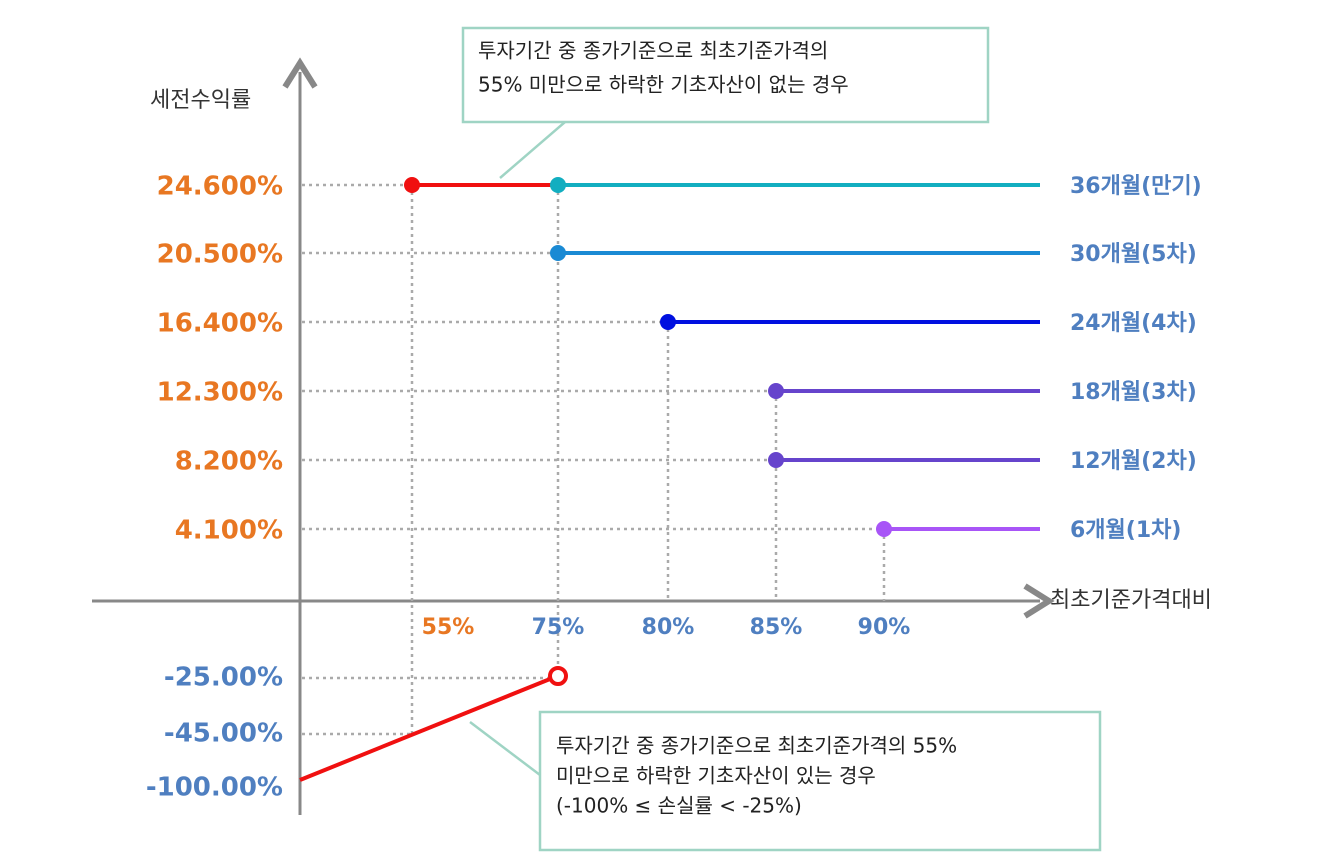  Describe the element at coordinates (884, 627) in the screenshot. I see `x-label: 90%` at that location.